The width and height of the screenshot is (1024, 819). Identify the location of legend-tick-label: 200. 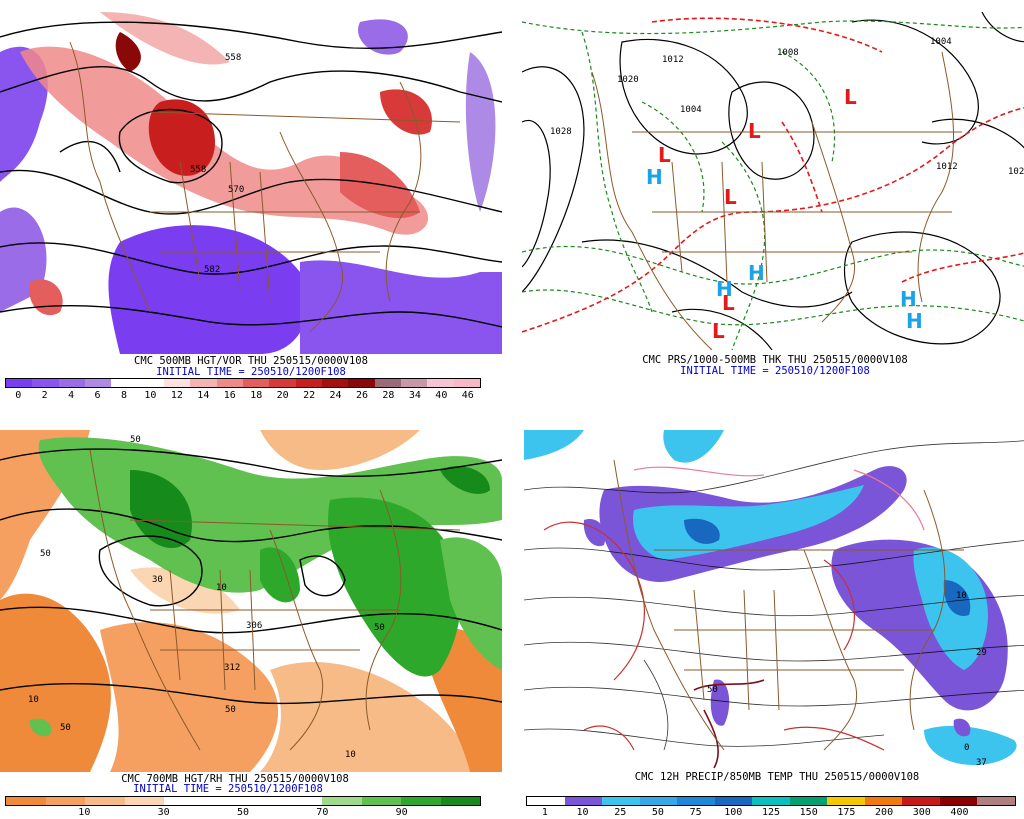
(884, 812).